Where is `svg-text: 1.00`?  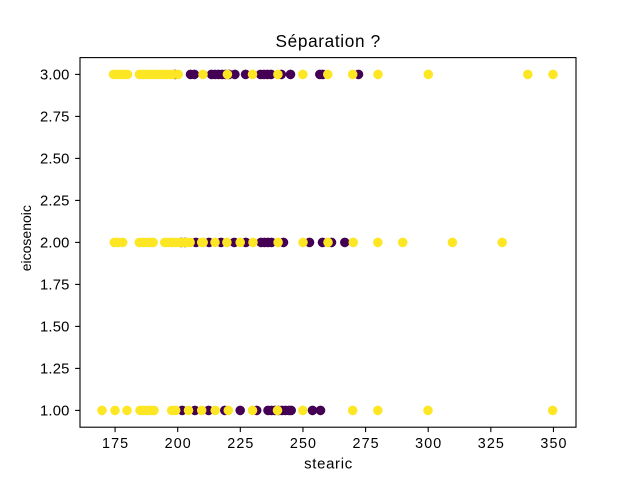
svg-text: 1.00 is located at coordinates (55, 411).